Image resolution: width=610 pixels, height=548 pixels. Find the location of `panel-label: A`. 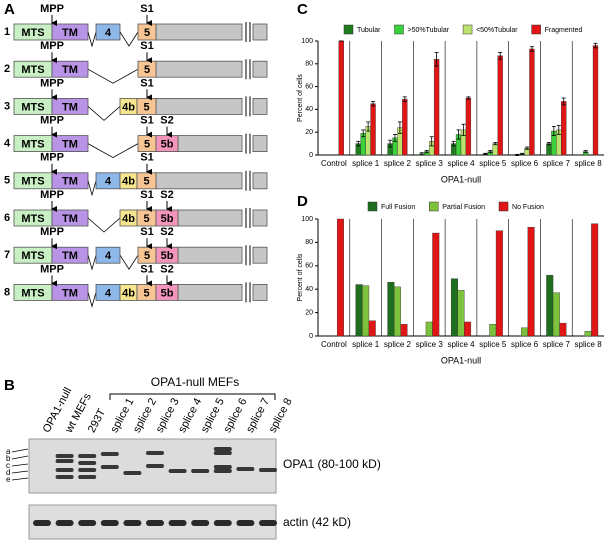

panel-label: A is located at coordinates (9, 9).